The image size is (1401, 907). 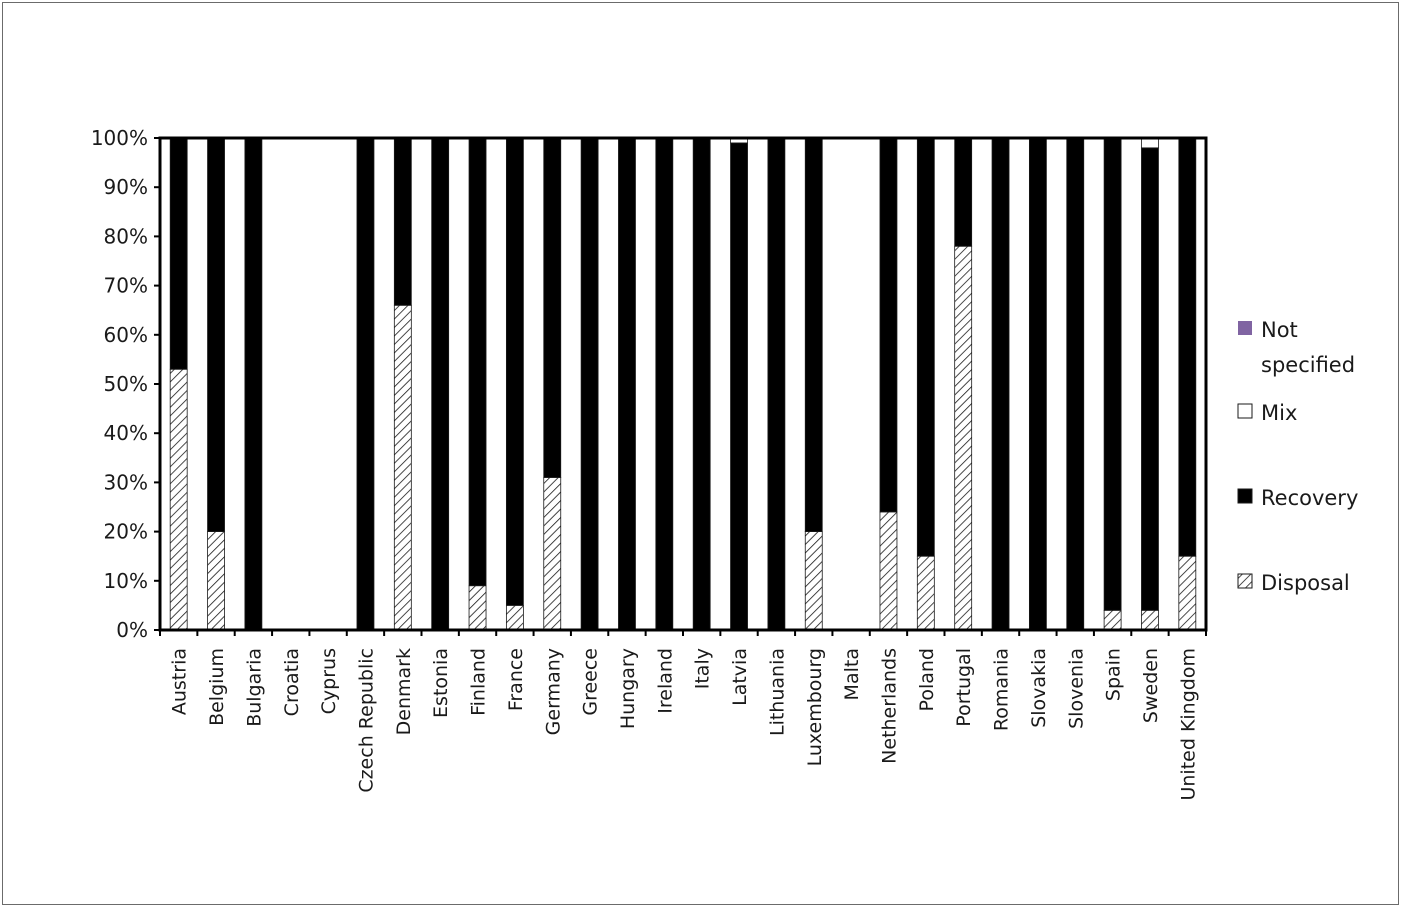 What do you see at coordinates (1245, 411) in the screenshot?
I see `legend-swatch-mix` at bounding box center [1245, 411].